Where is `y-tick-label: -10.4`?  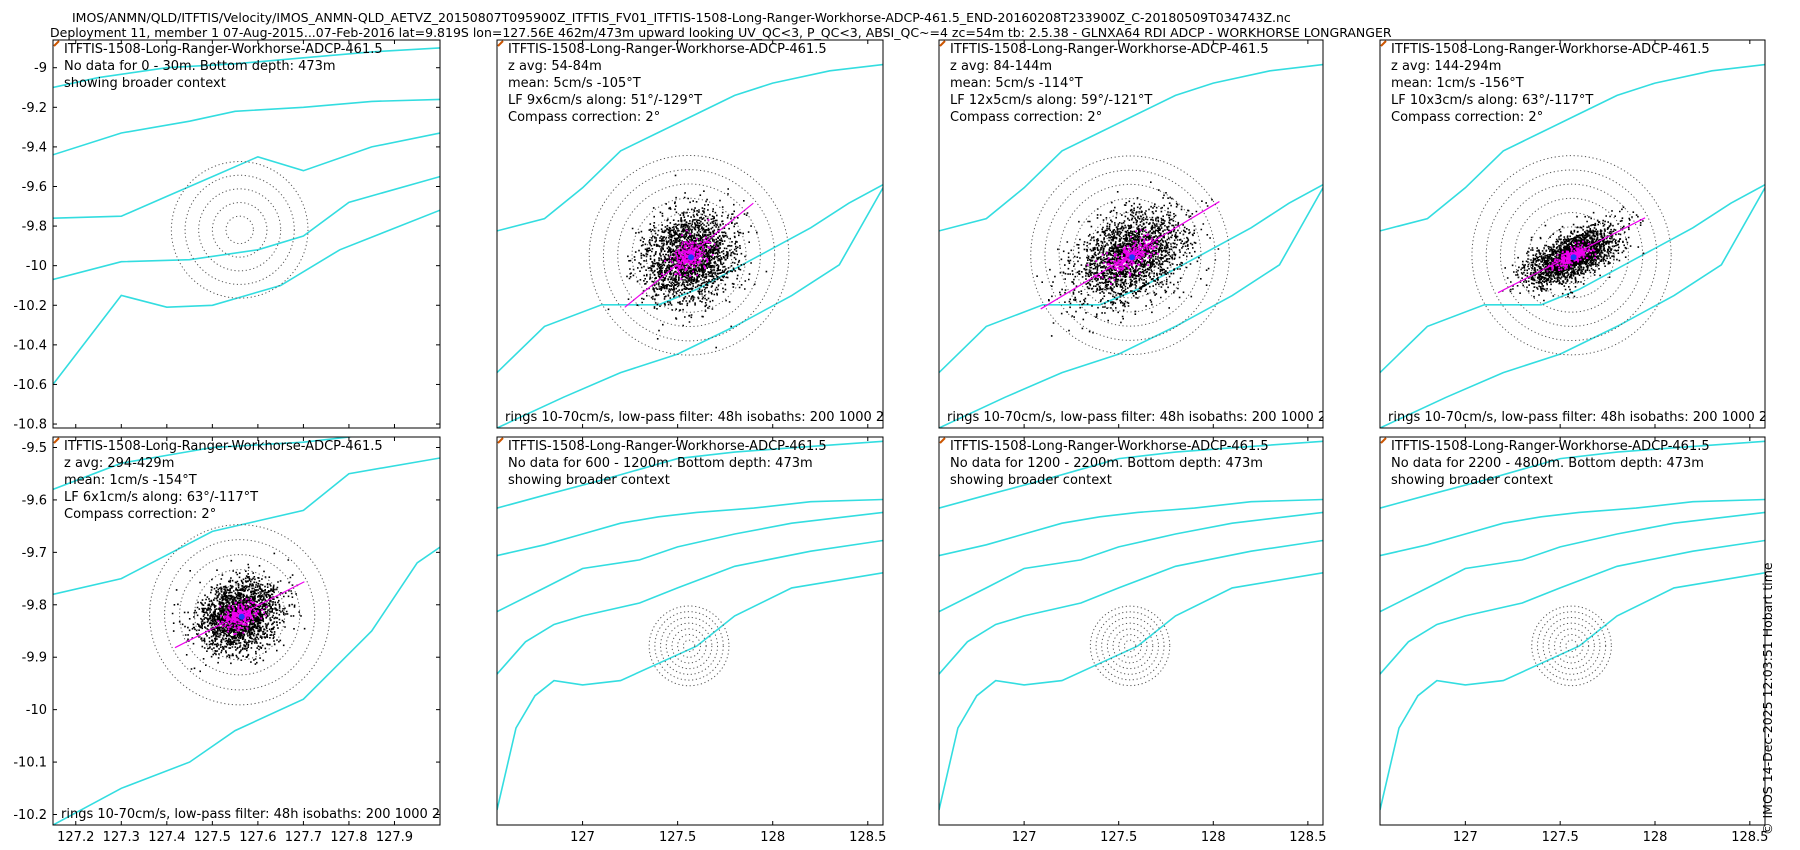 y-tick-label: -10.4 is located at coordinates (30, 345).